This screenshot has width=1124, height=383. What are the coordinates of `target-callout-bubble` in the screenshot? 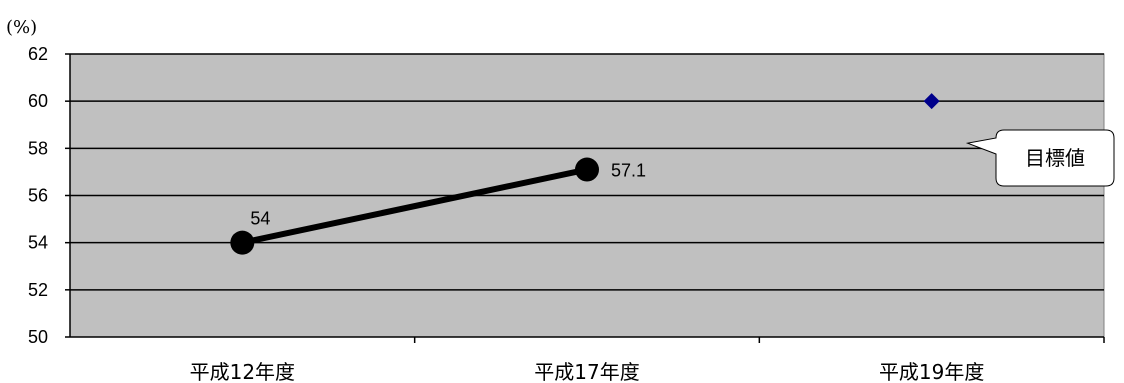 It's located at (1040, 158).